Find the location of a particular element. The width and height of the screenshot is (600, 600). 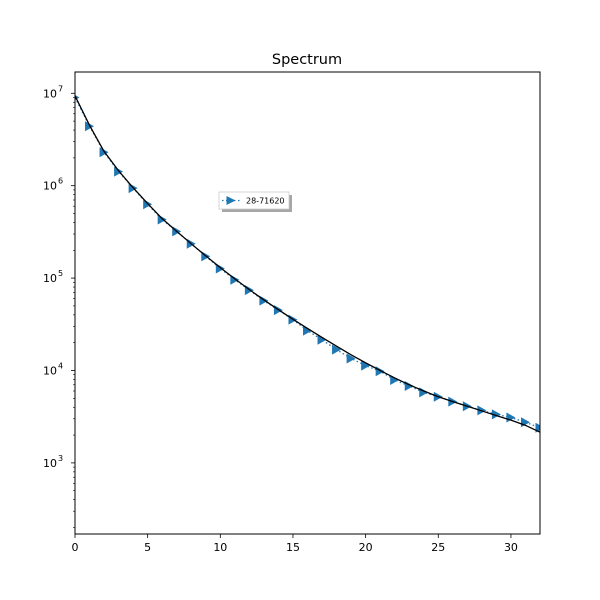

x-tick-label: 30 is located at coordinates (511, 547).